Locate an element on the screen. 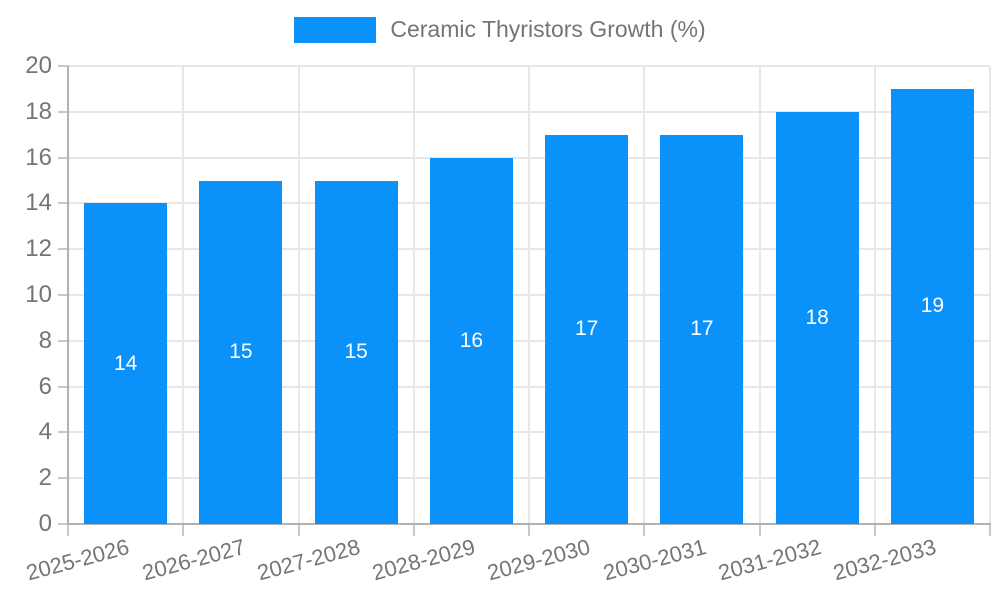 This screenshot has height=600, width=1000. y-tick-label: 16 is located at coordinates (38, 157).